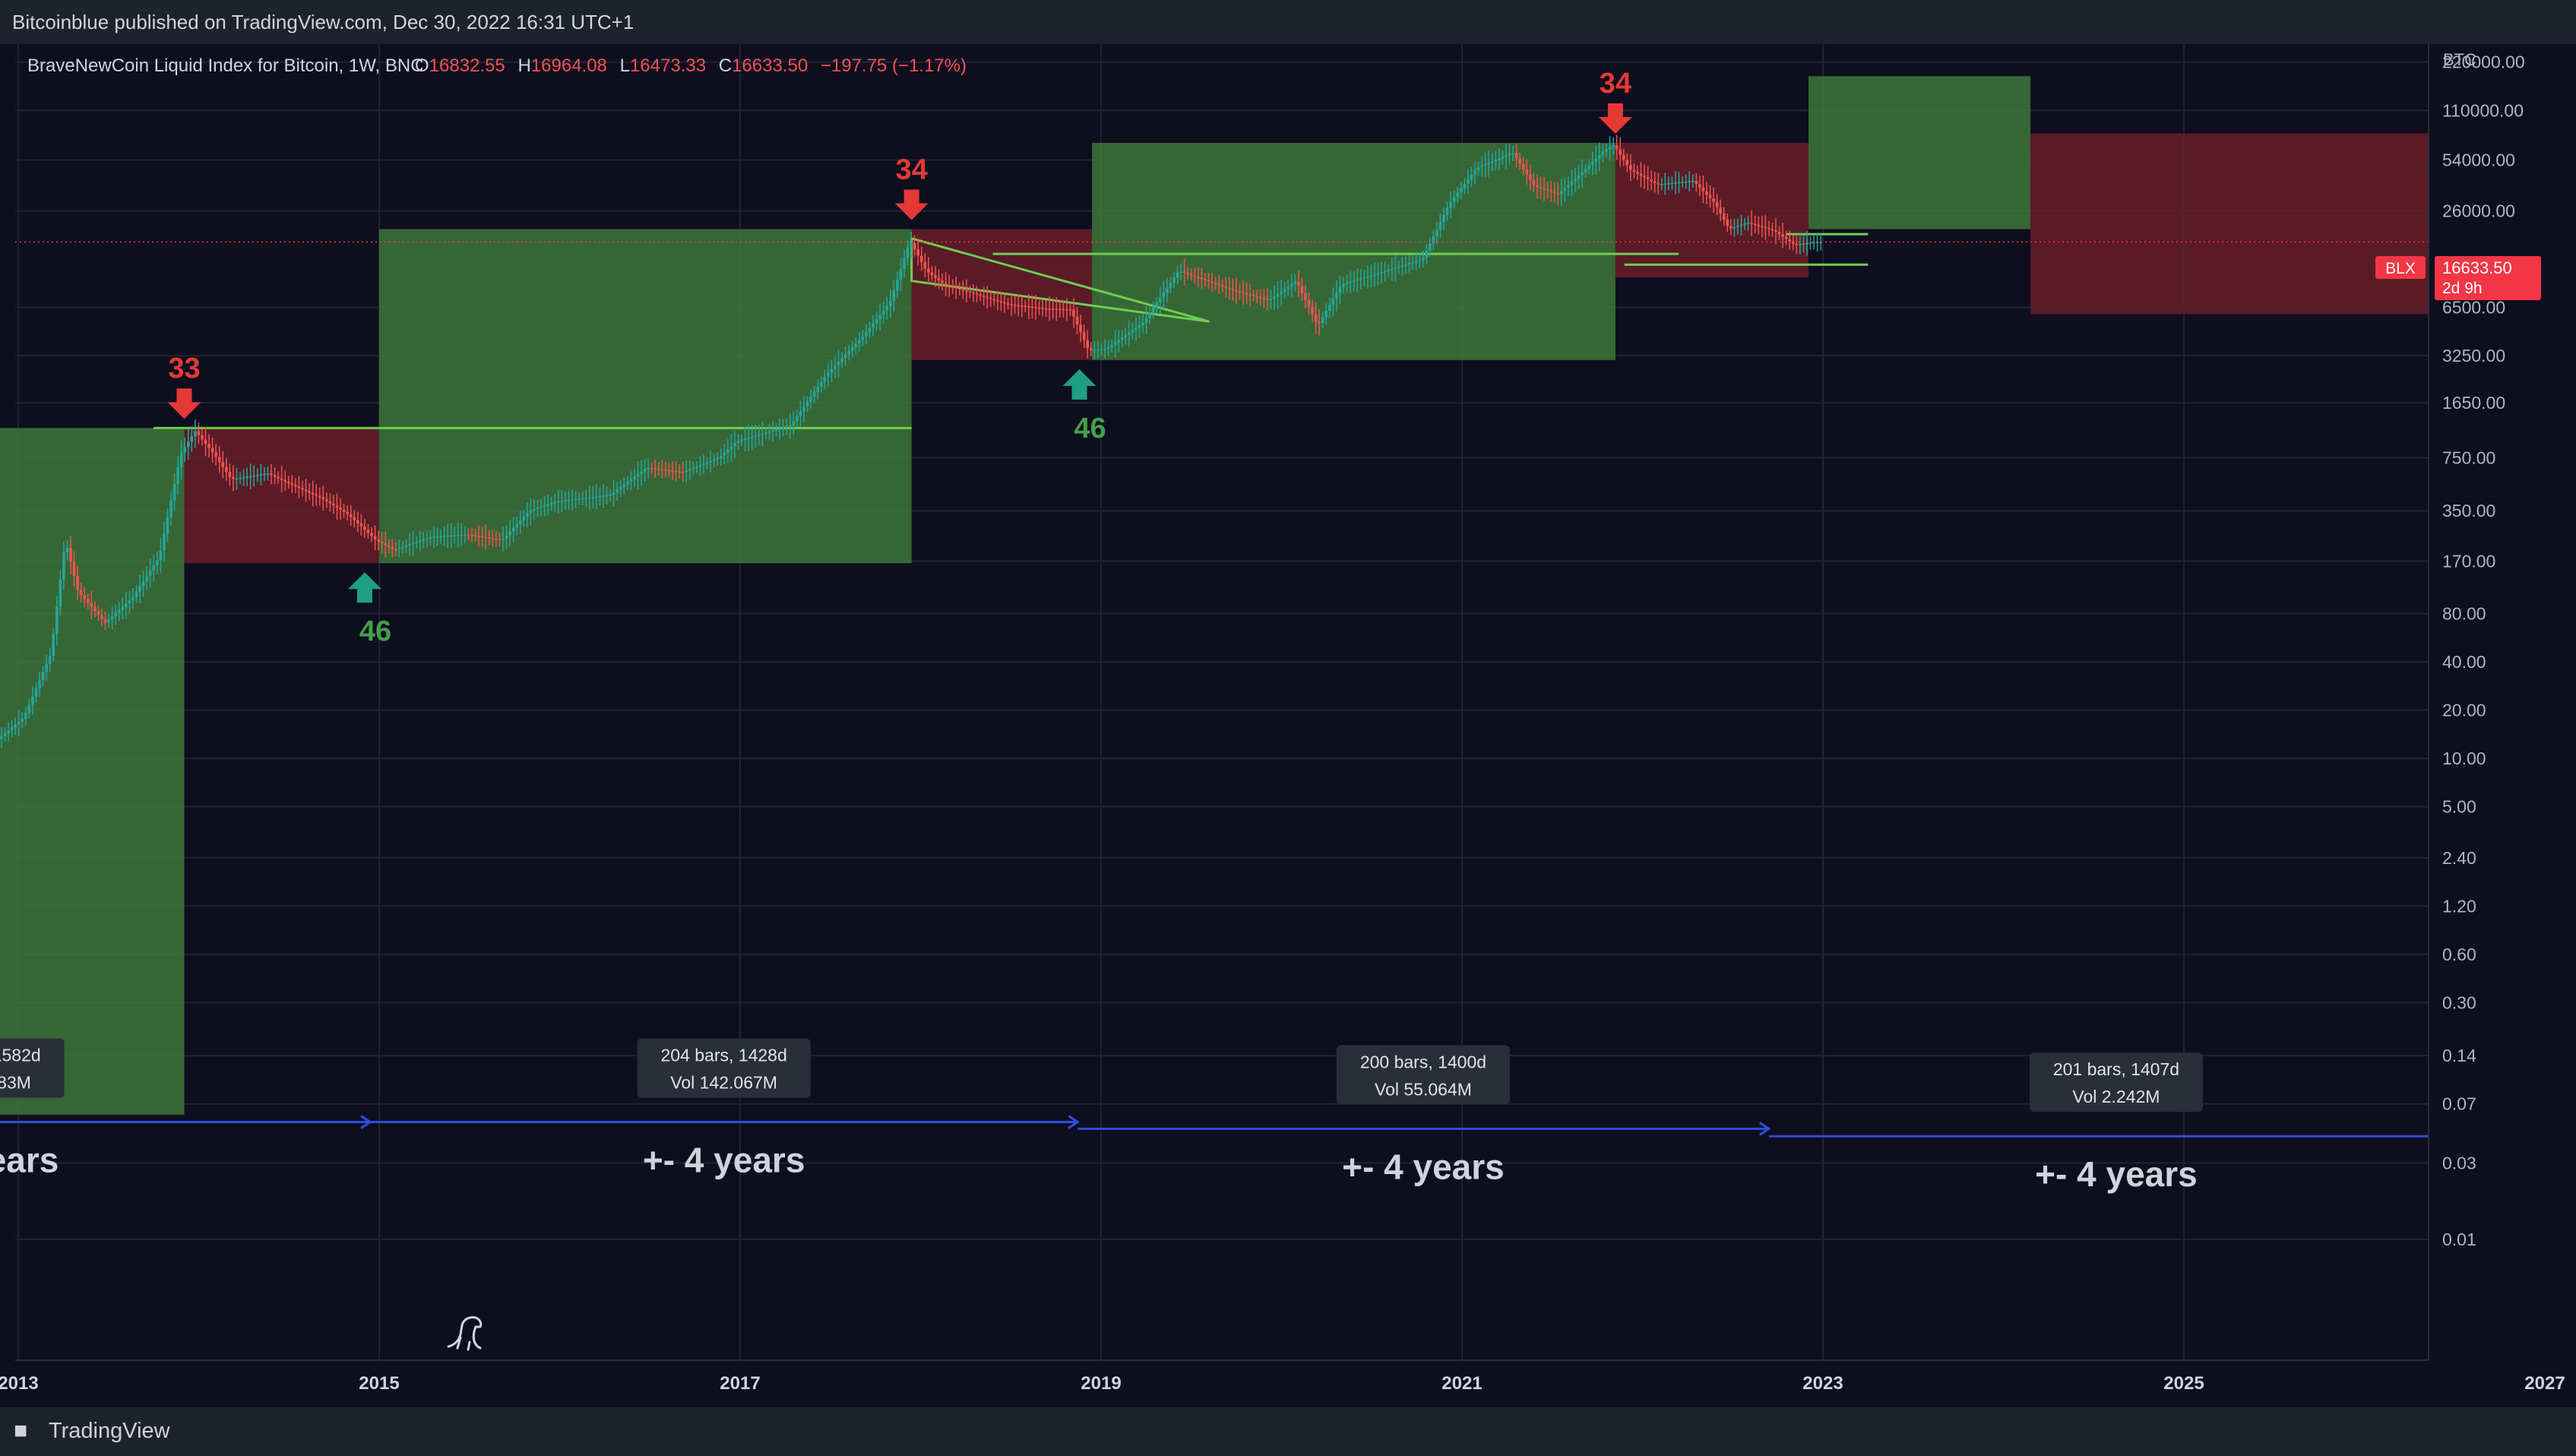 This screenshot has width=2576, height=1456. What do you see at coordinates (21, 1430) in the screenshot?
I see `tradingview-logo-icon: ■` at bounding box center [21, 1430].